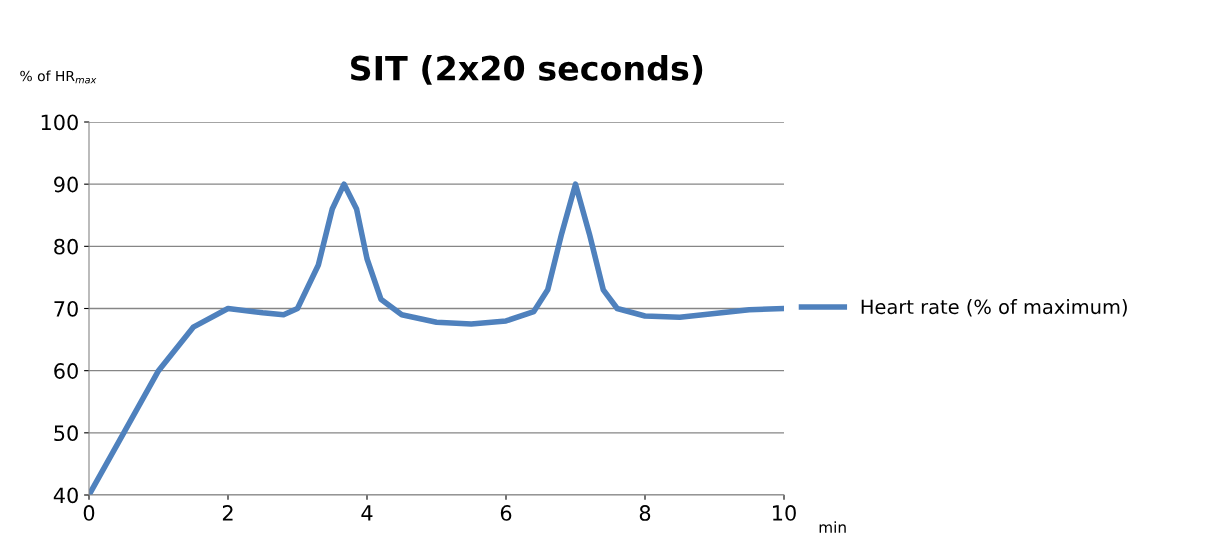 The width and height of the screenshot is (1215, 557). I want to click on y-tick-label: 50, so click(66, 433).